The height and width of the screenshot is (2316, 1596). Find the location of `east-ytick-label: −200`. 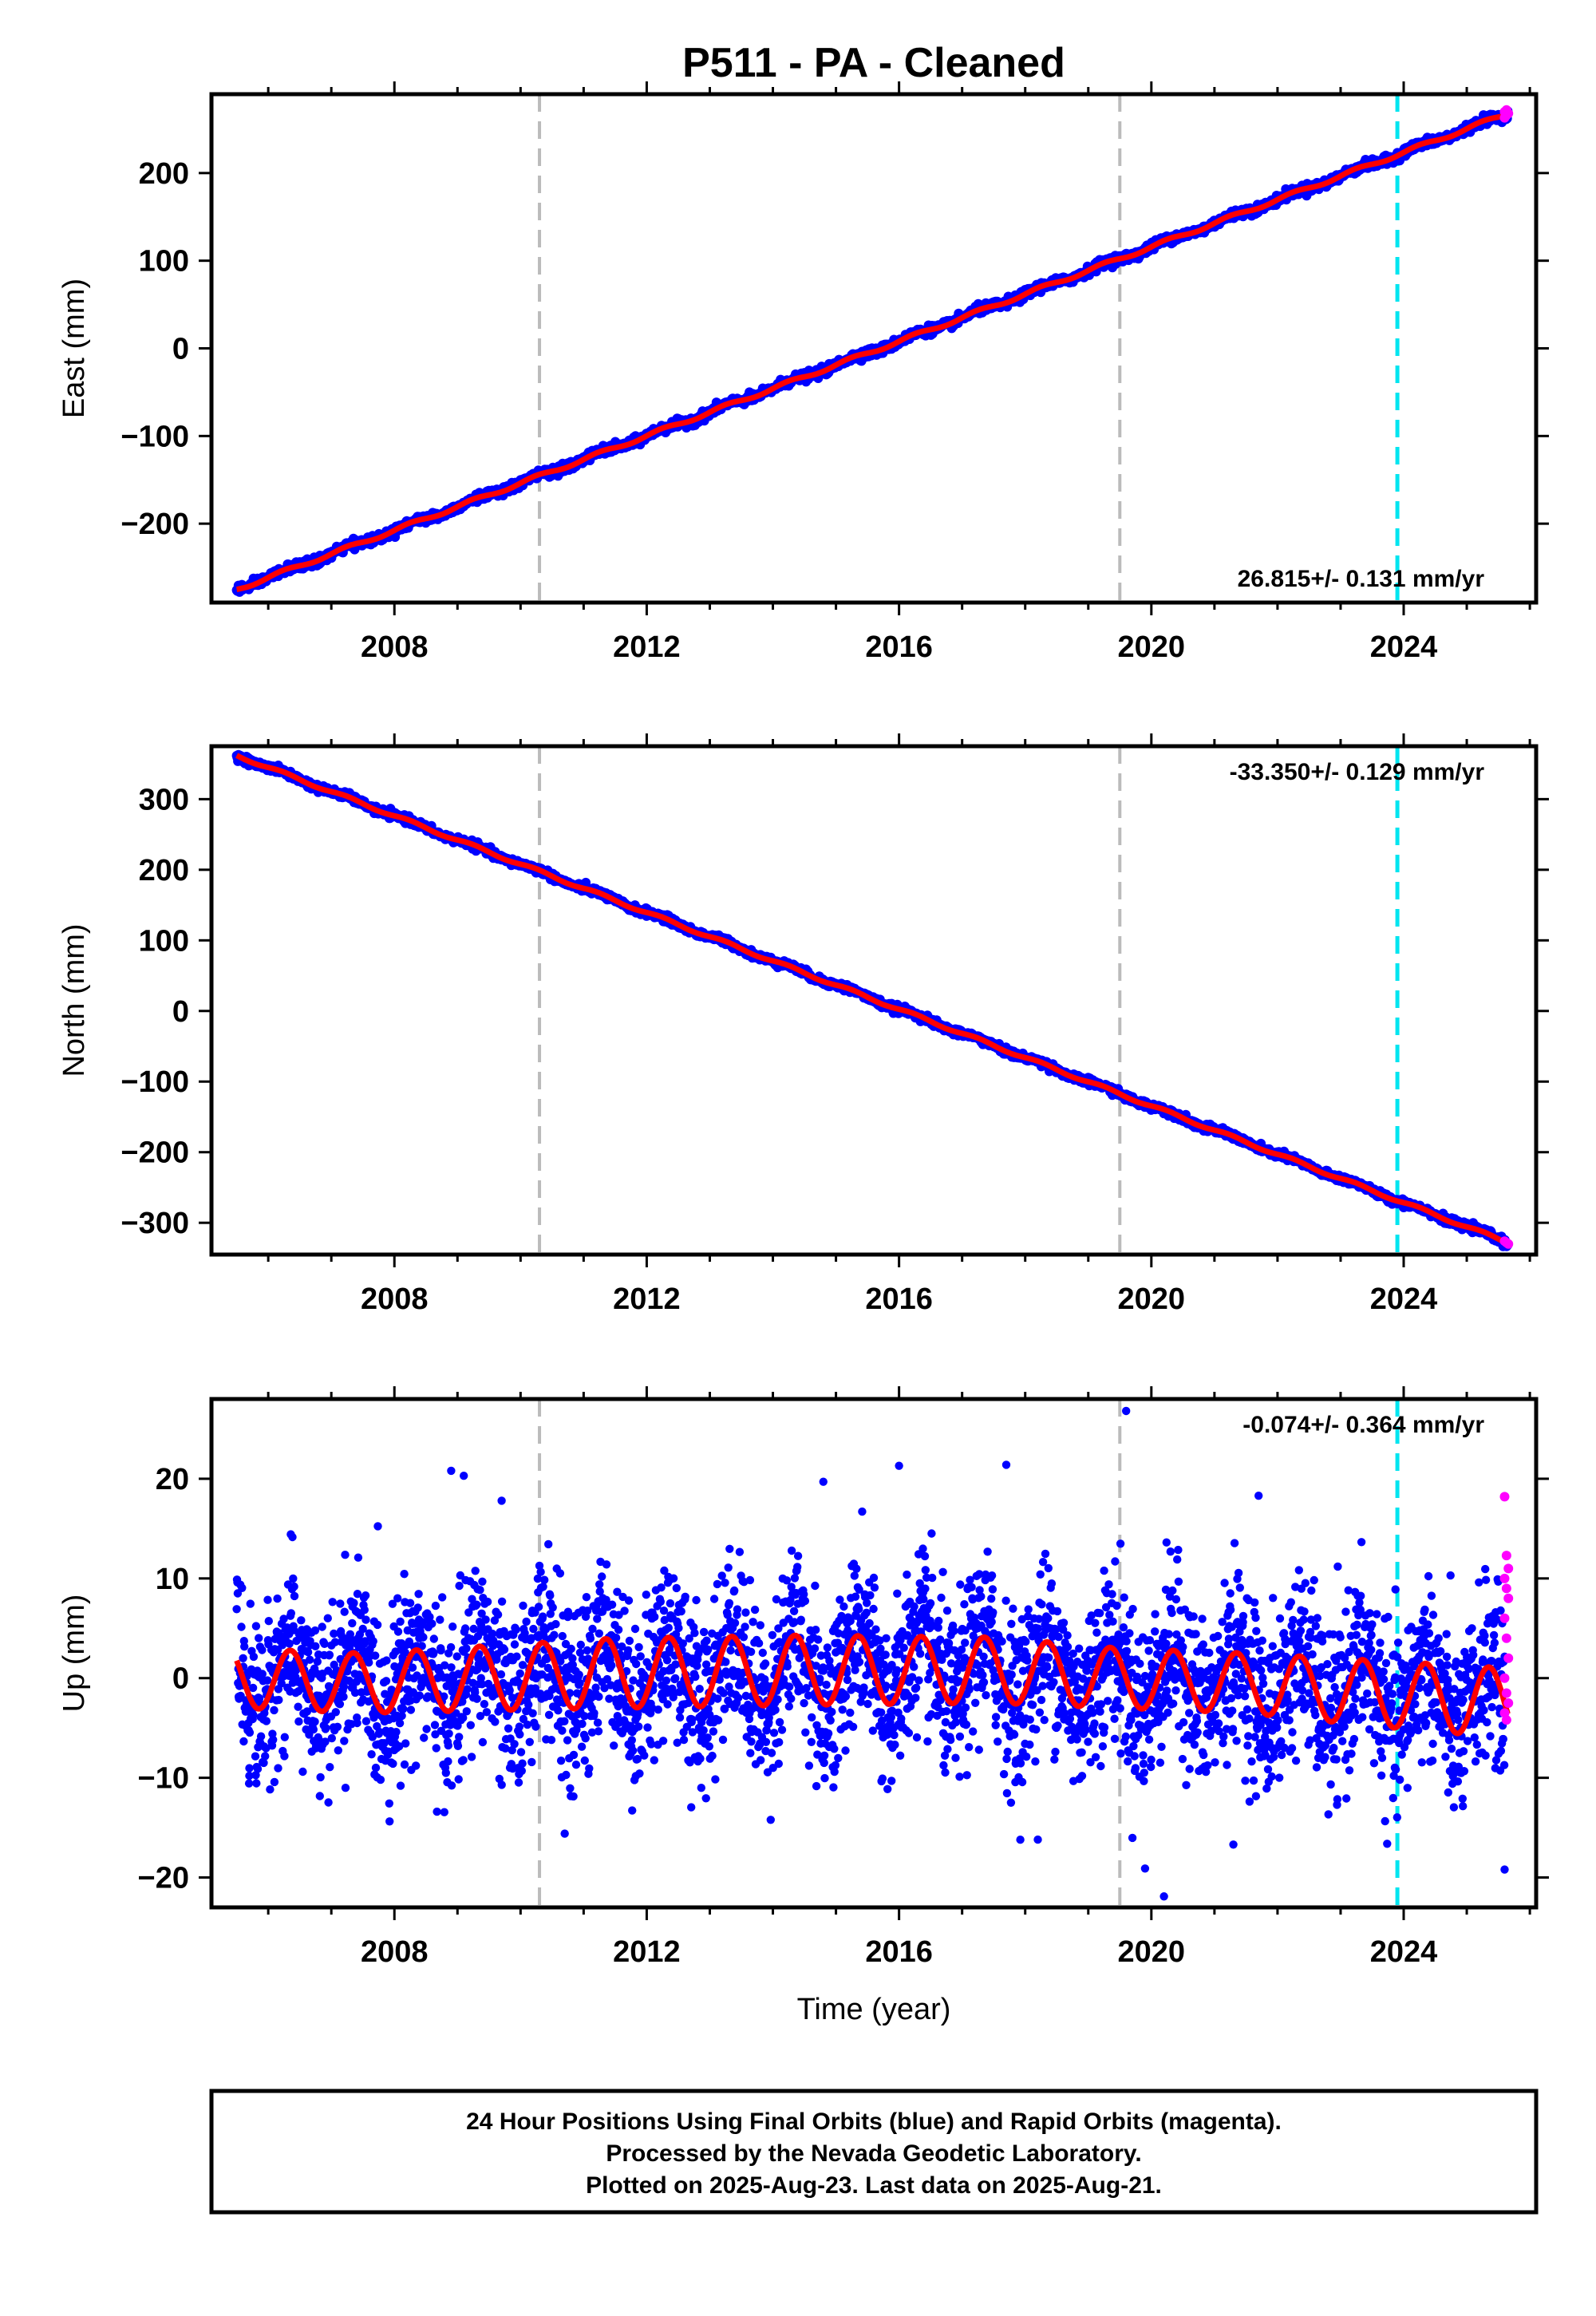

east-ytick-label: −200 is located at coordinates (154, 524).